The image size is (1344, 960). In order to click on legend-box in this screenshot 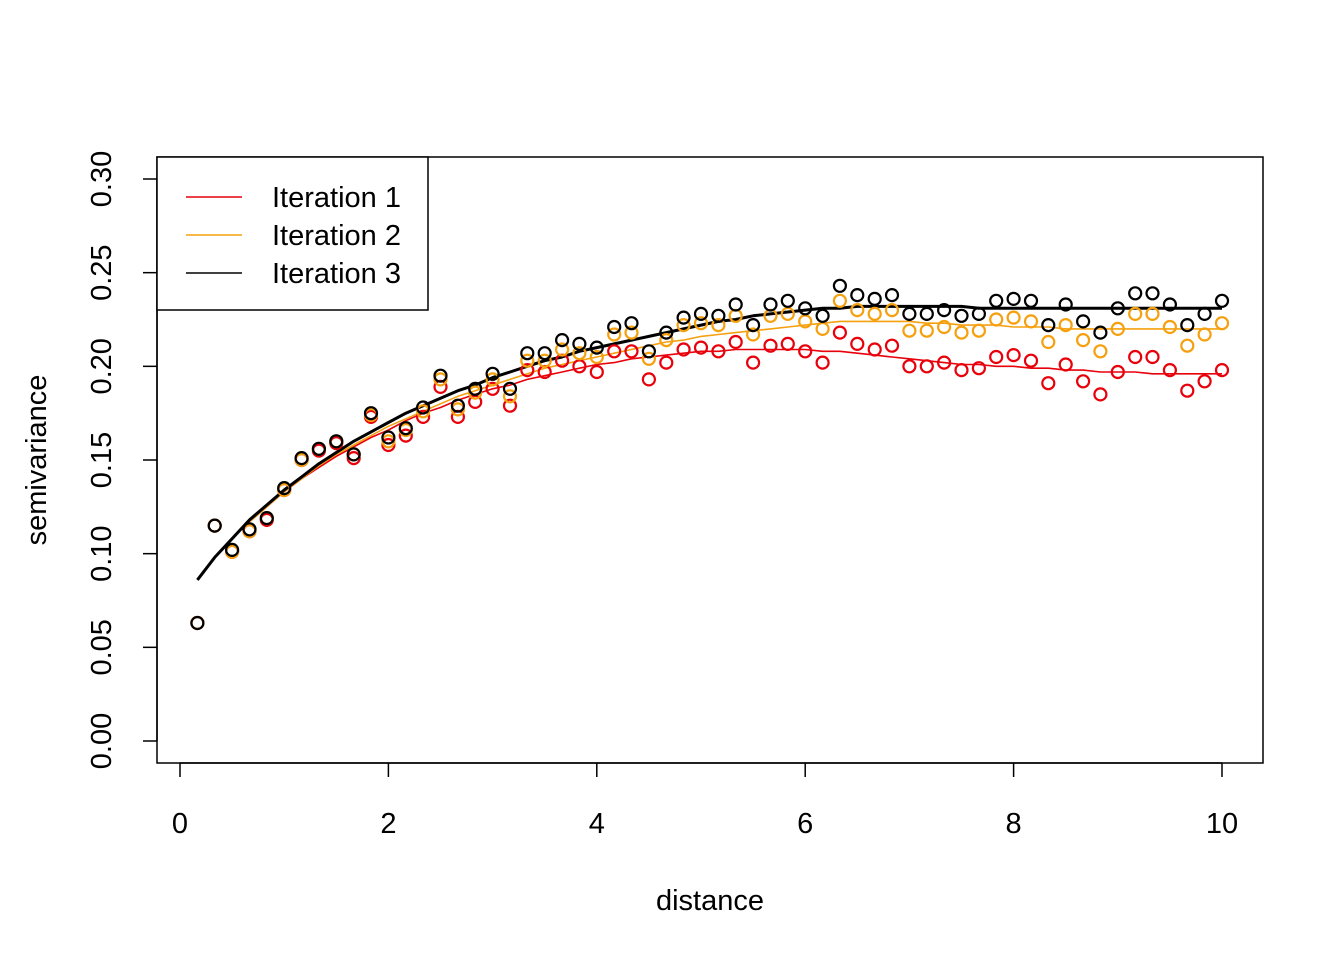, I will do `click(292, 233)`.